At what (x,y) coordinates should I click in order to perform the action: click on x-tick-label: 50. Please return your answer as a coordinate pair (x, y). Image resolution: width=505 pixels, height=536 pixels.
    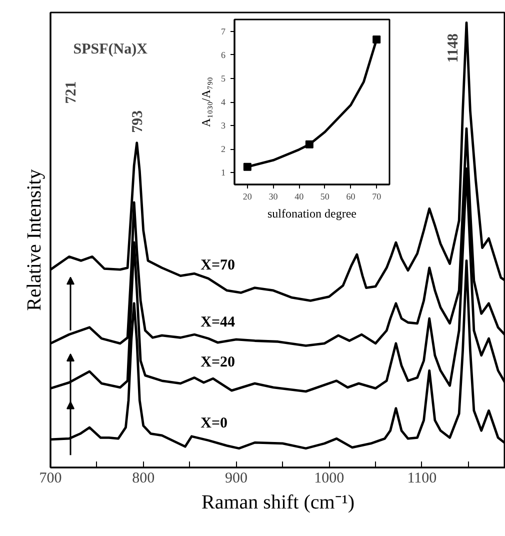
    Looking at the image, I should click on (325, 197).